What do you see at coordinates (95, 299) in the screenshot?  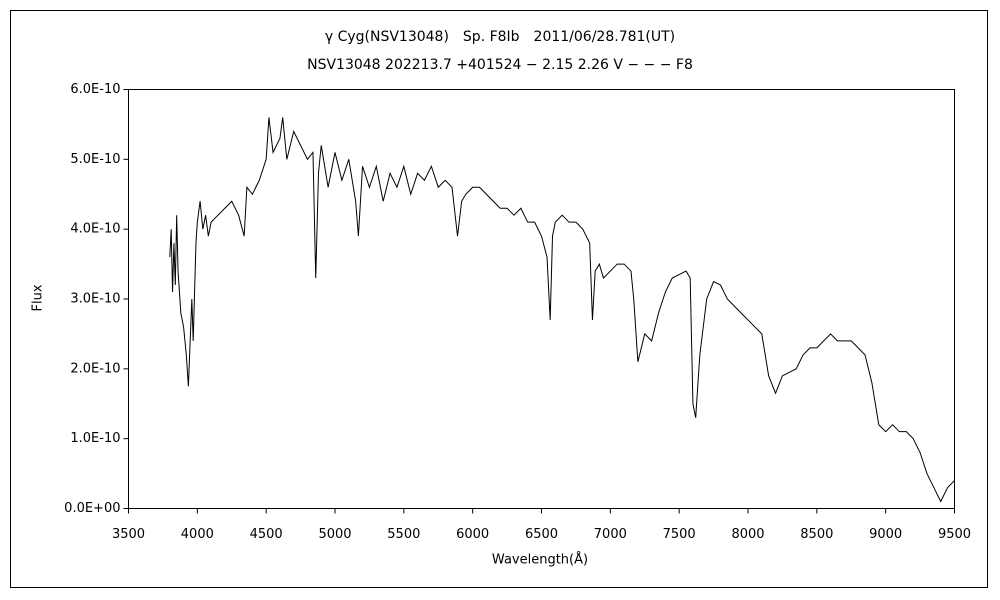 I see `y-tick-label: 3.0E-10` at bounding box center [95, 299].